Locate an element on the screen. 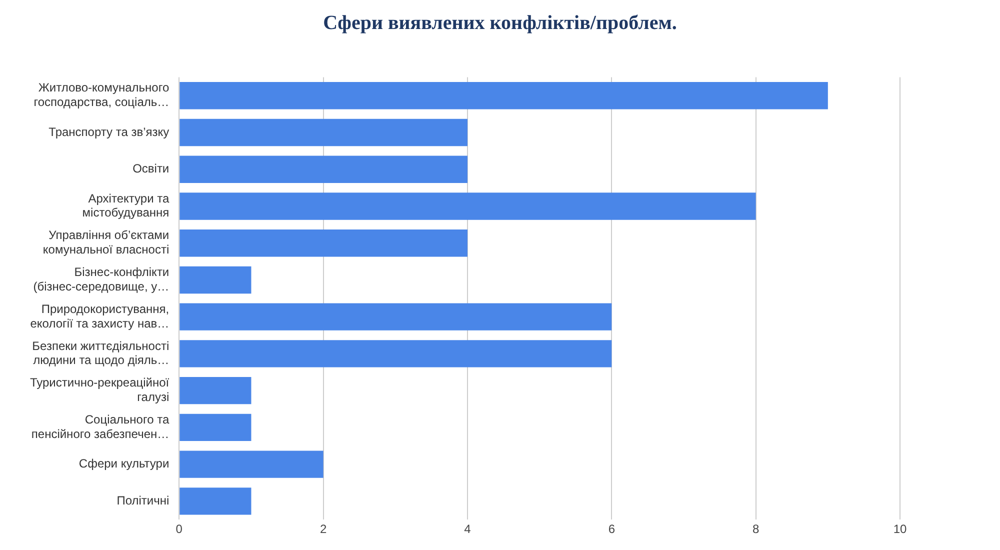 The image size is (1000, 550). chart-title: Сфери виявлених конфліктів/проблем. is located at coordinates (500, 23).